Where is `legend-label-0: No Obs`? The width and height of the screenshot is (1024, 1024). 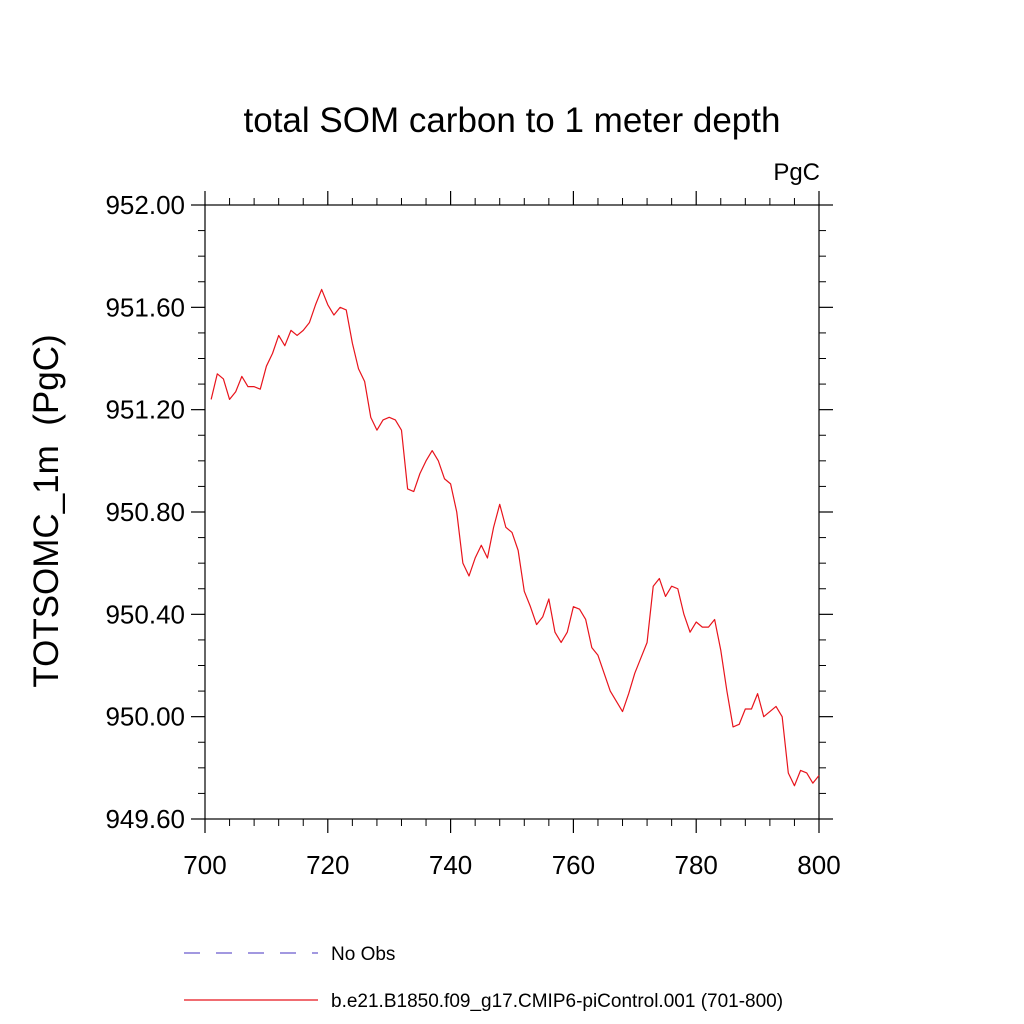
legend-label-0: No Obs is located at coordinates (363, 954).